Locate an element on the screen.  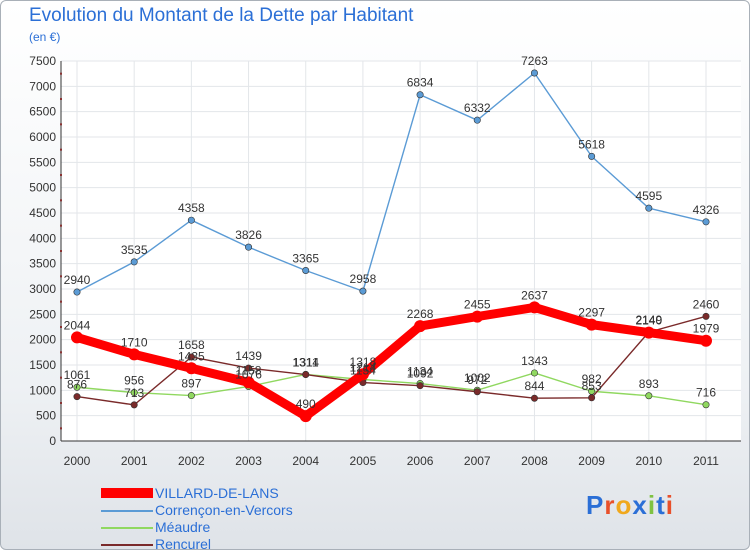
data-label-meaudre: 1214 is located at coordinates (363, 367).